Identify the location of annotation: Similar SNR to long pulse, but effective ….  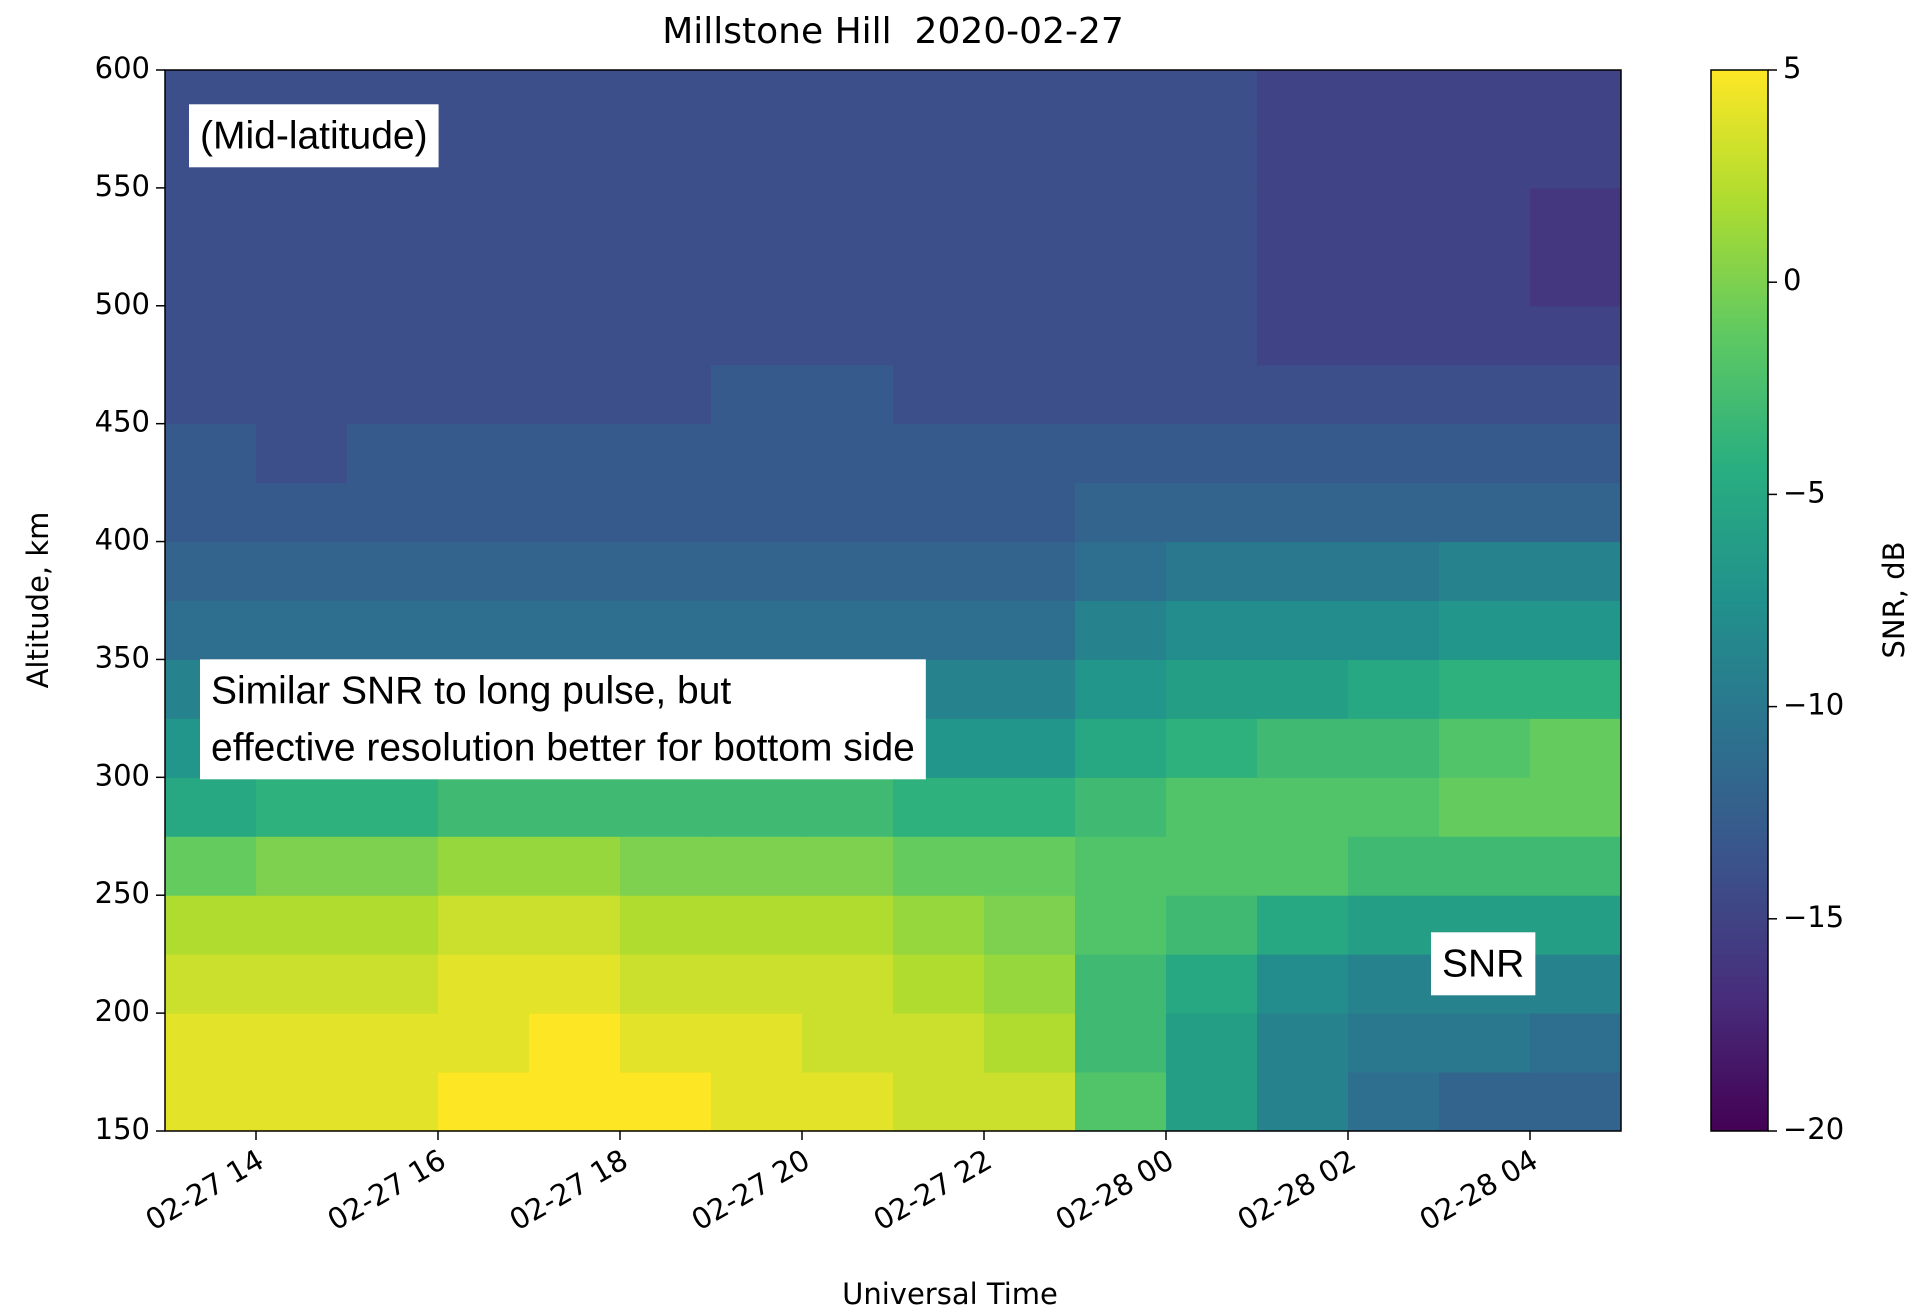
(563, 719).